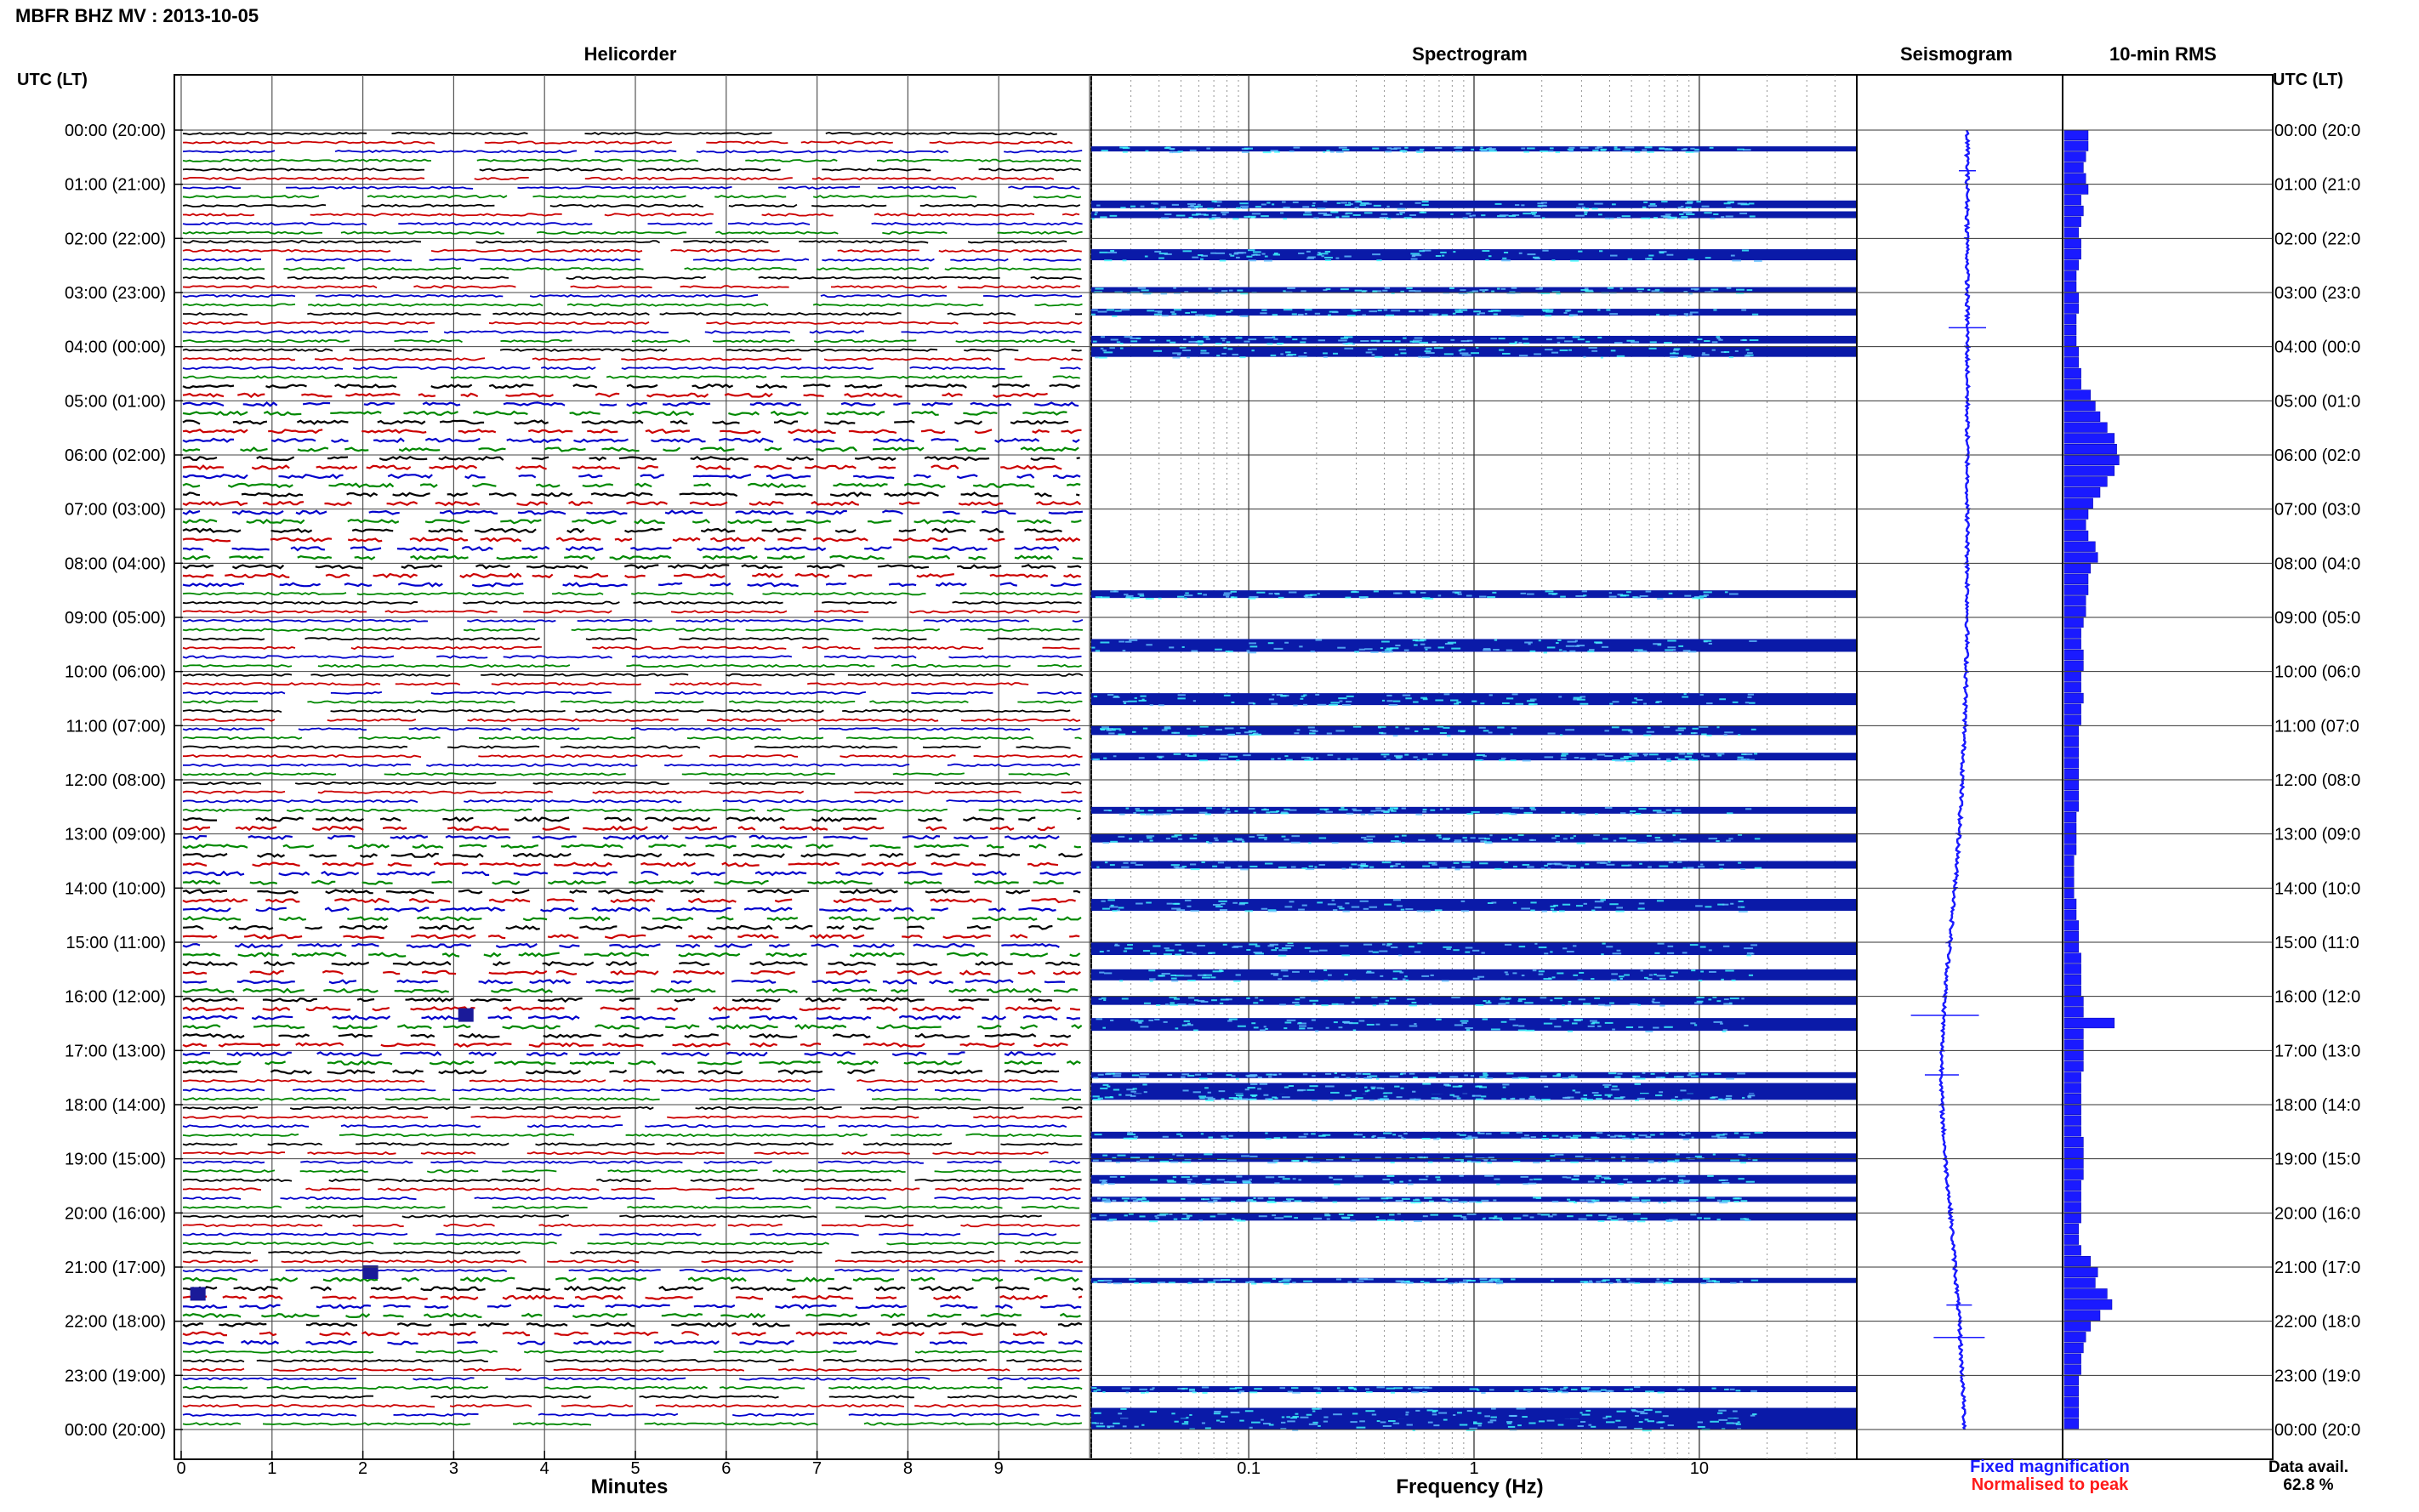 The width and height of the screenshot is (2419, 1512). I want to click on hour-label-left: 11:00 (07:00), so click(116, 726).